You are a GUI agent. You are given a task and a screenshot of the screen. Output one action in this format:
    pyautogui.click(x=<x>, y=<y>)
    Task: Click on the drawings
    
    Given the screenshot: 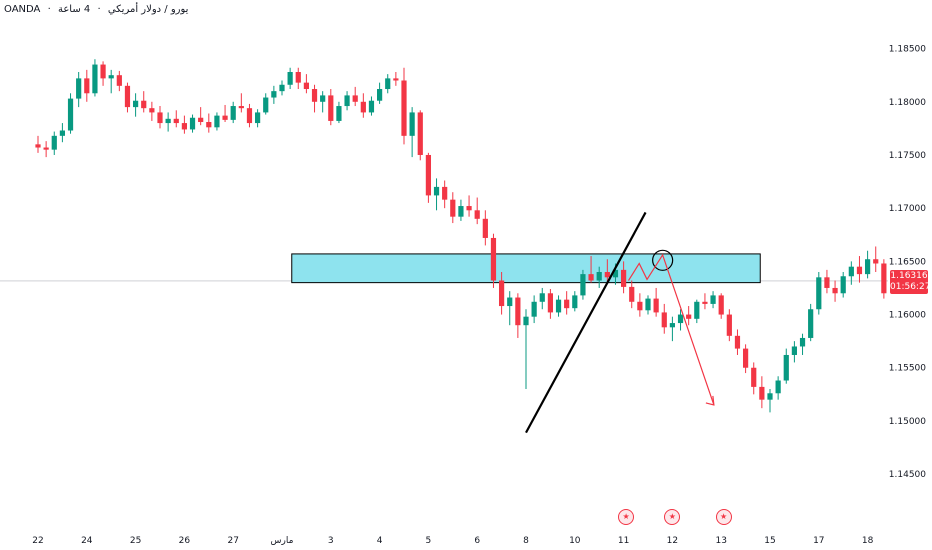 What is the action you would take?
    pyautogui.click(x=620, y=322)
    